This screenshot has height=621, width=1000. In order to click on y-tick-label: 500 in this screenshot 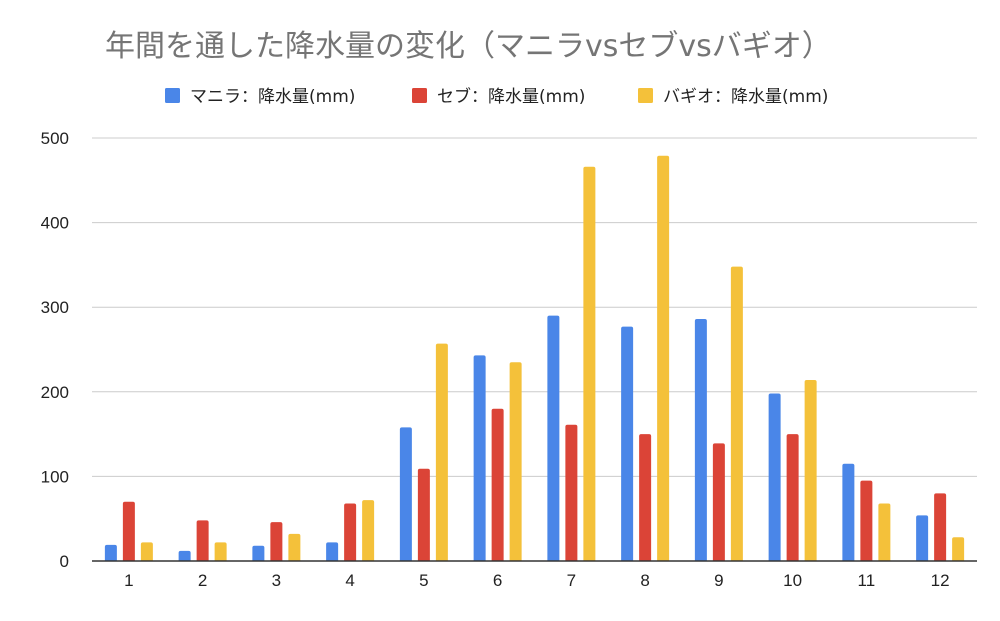, I will do `click(55, 138)`.